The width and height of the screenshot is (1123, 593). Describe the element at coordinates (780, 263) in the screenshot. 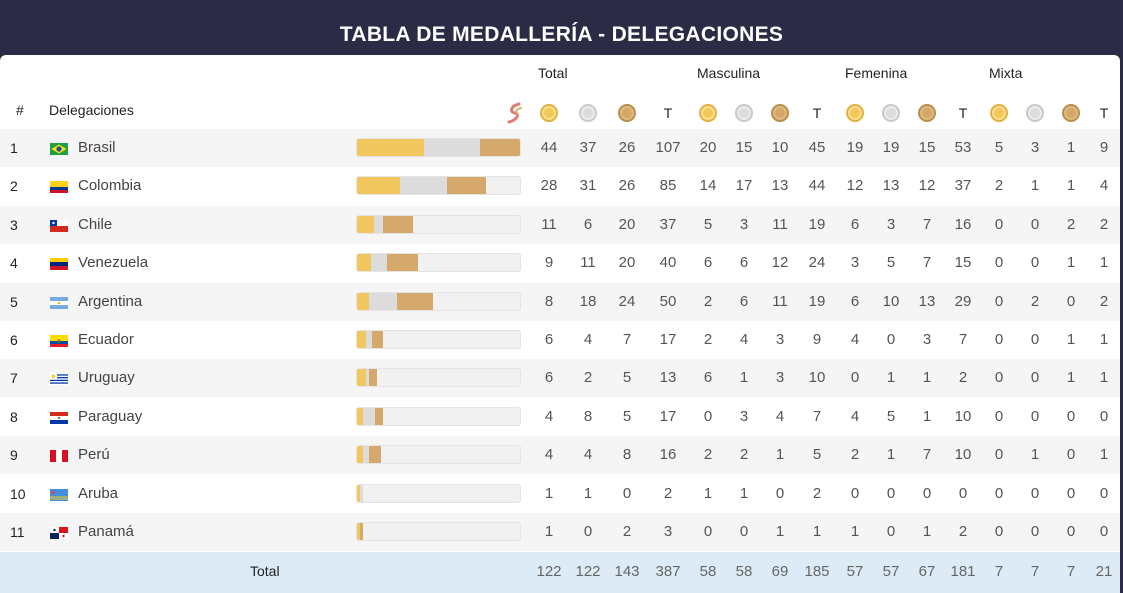

I see `medal-count-cell: 12` at that location.